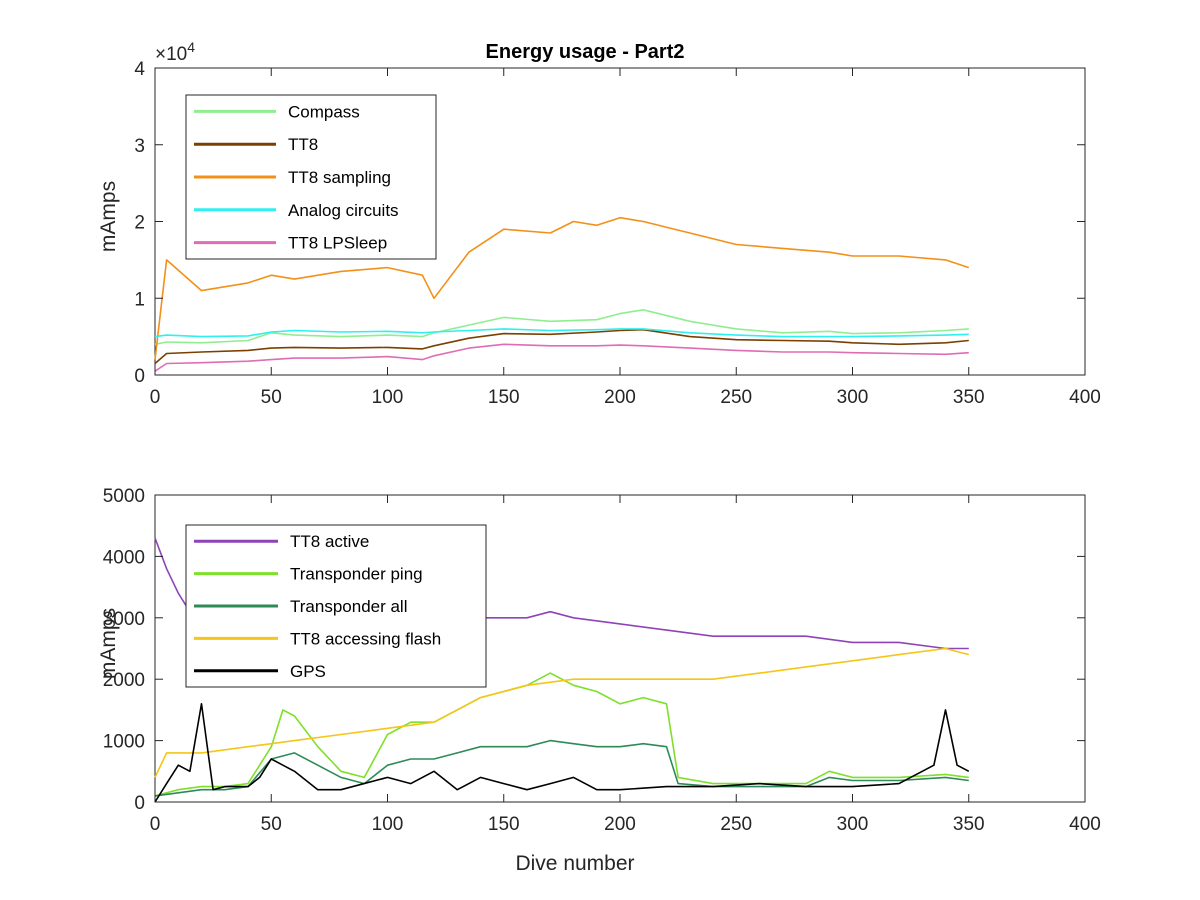  What do you see at coordinates (574, 863) in the screenshot?
I see `x-axis-label: Dive number` at bounding box center [574, 863].